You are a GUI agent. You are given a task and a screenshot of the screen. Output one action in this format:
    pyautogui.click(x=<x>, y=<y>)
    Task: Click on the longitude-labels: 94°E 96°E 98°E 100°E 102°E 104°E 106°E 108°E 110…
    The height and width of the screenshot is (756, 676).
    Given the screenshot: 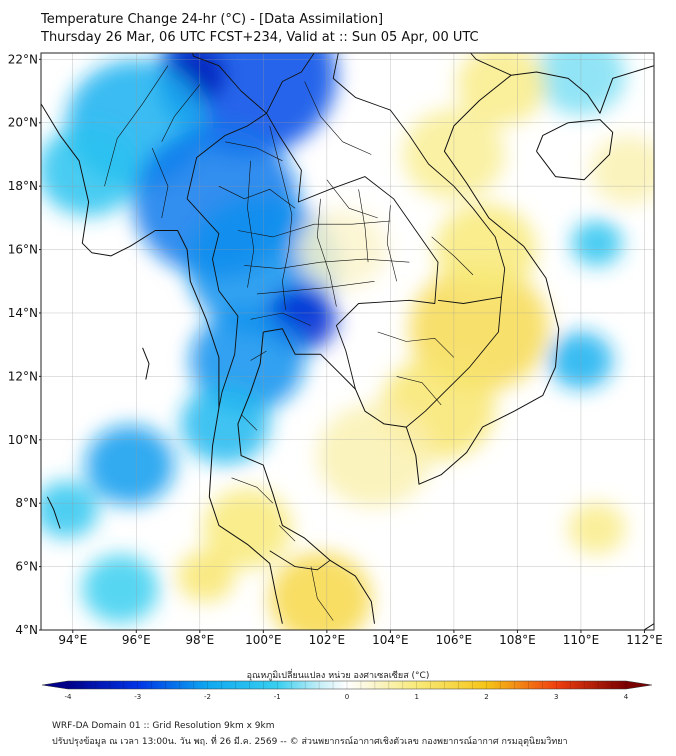 What is the action you would take?
    pyautogui.click(x=360, y=638)
    